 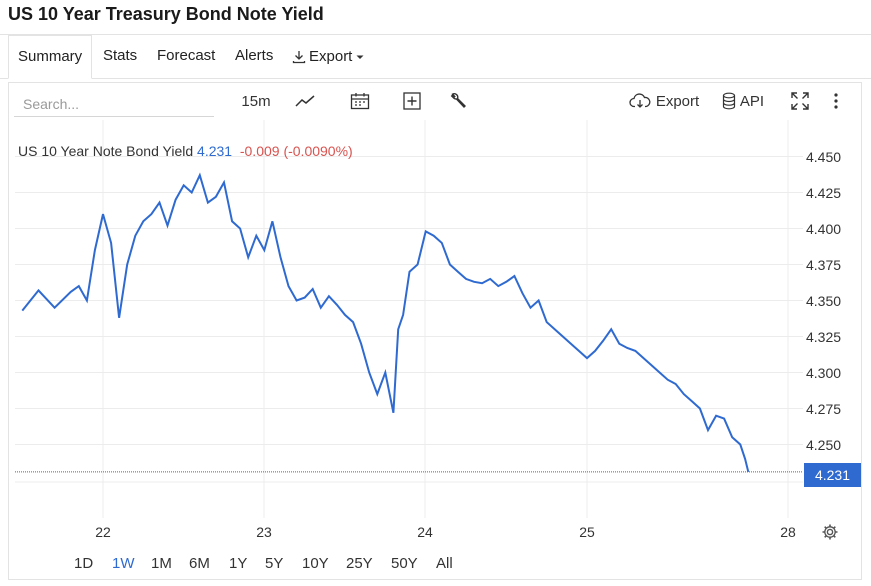 I want to click on tab-alerts: Alerts, so click(x=254, y=55).